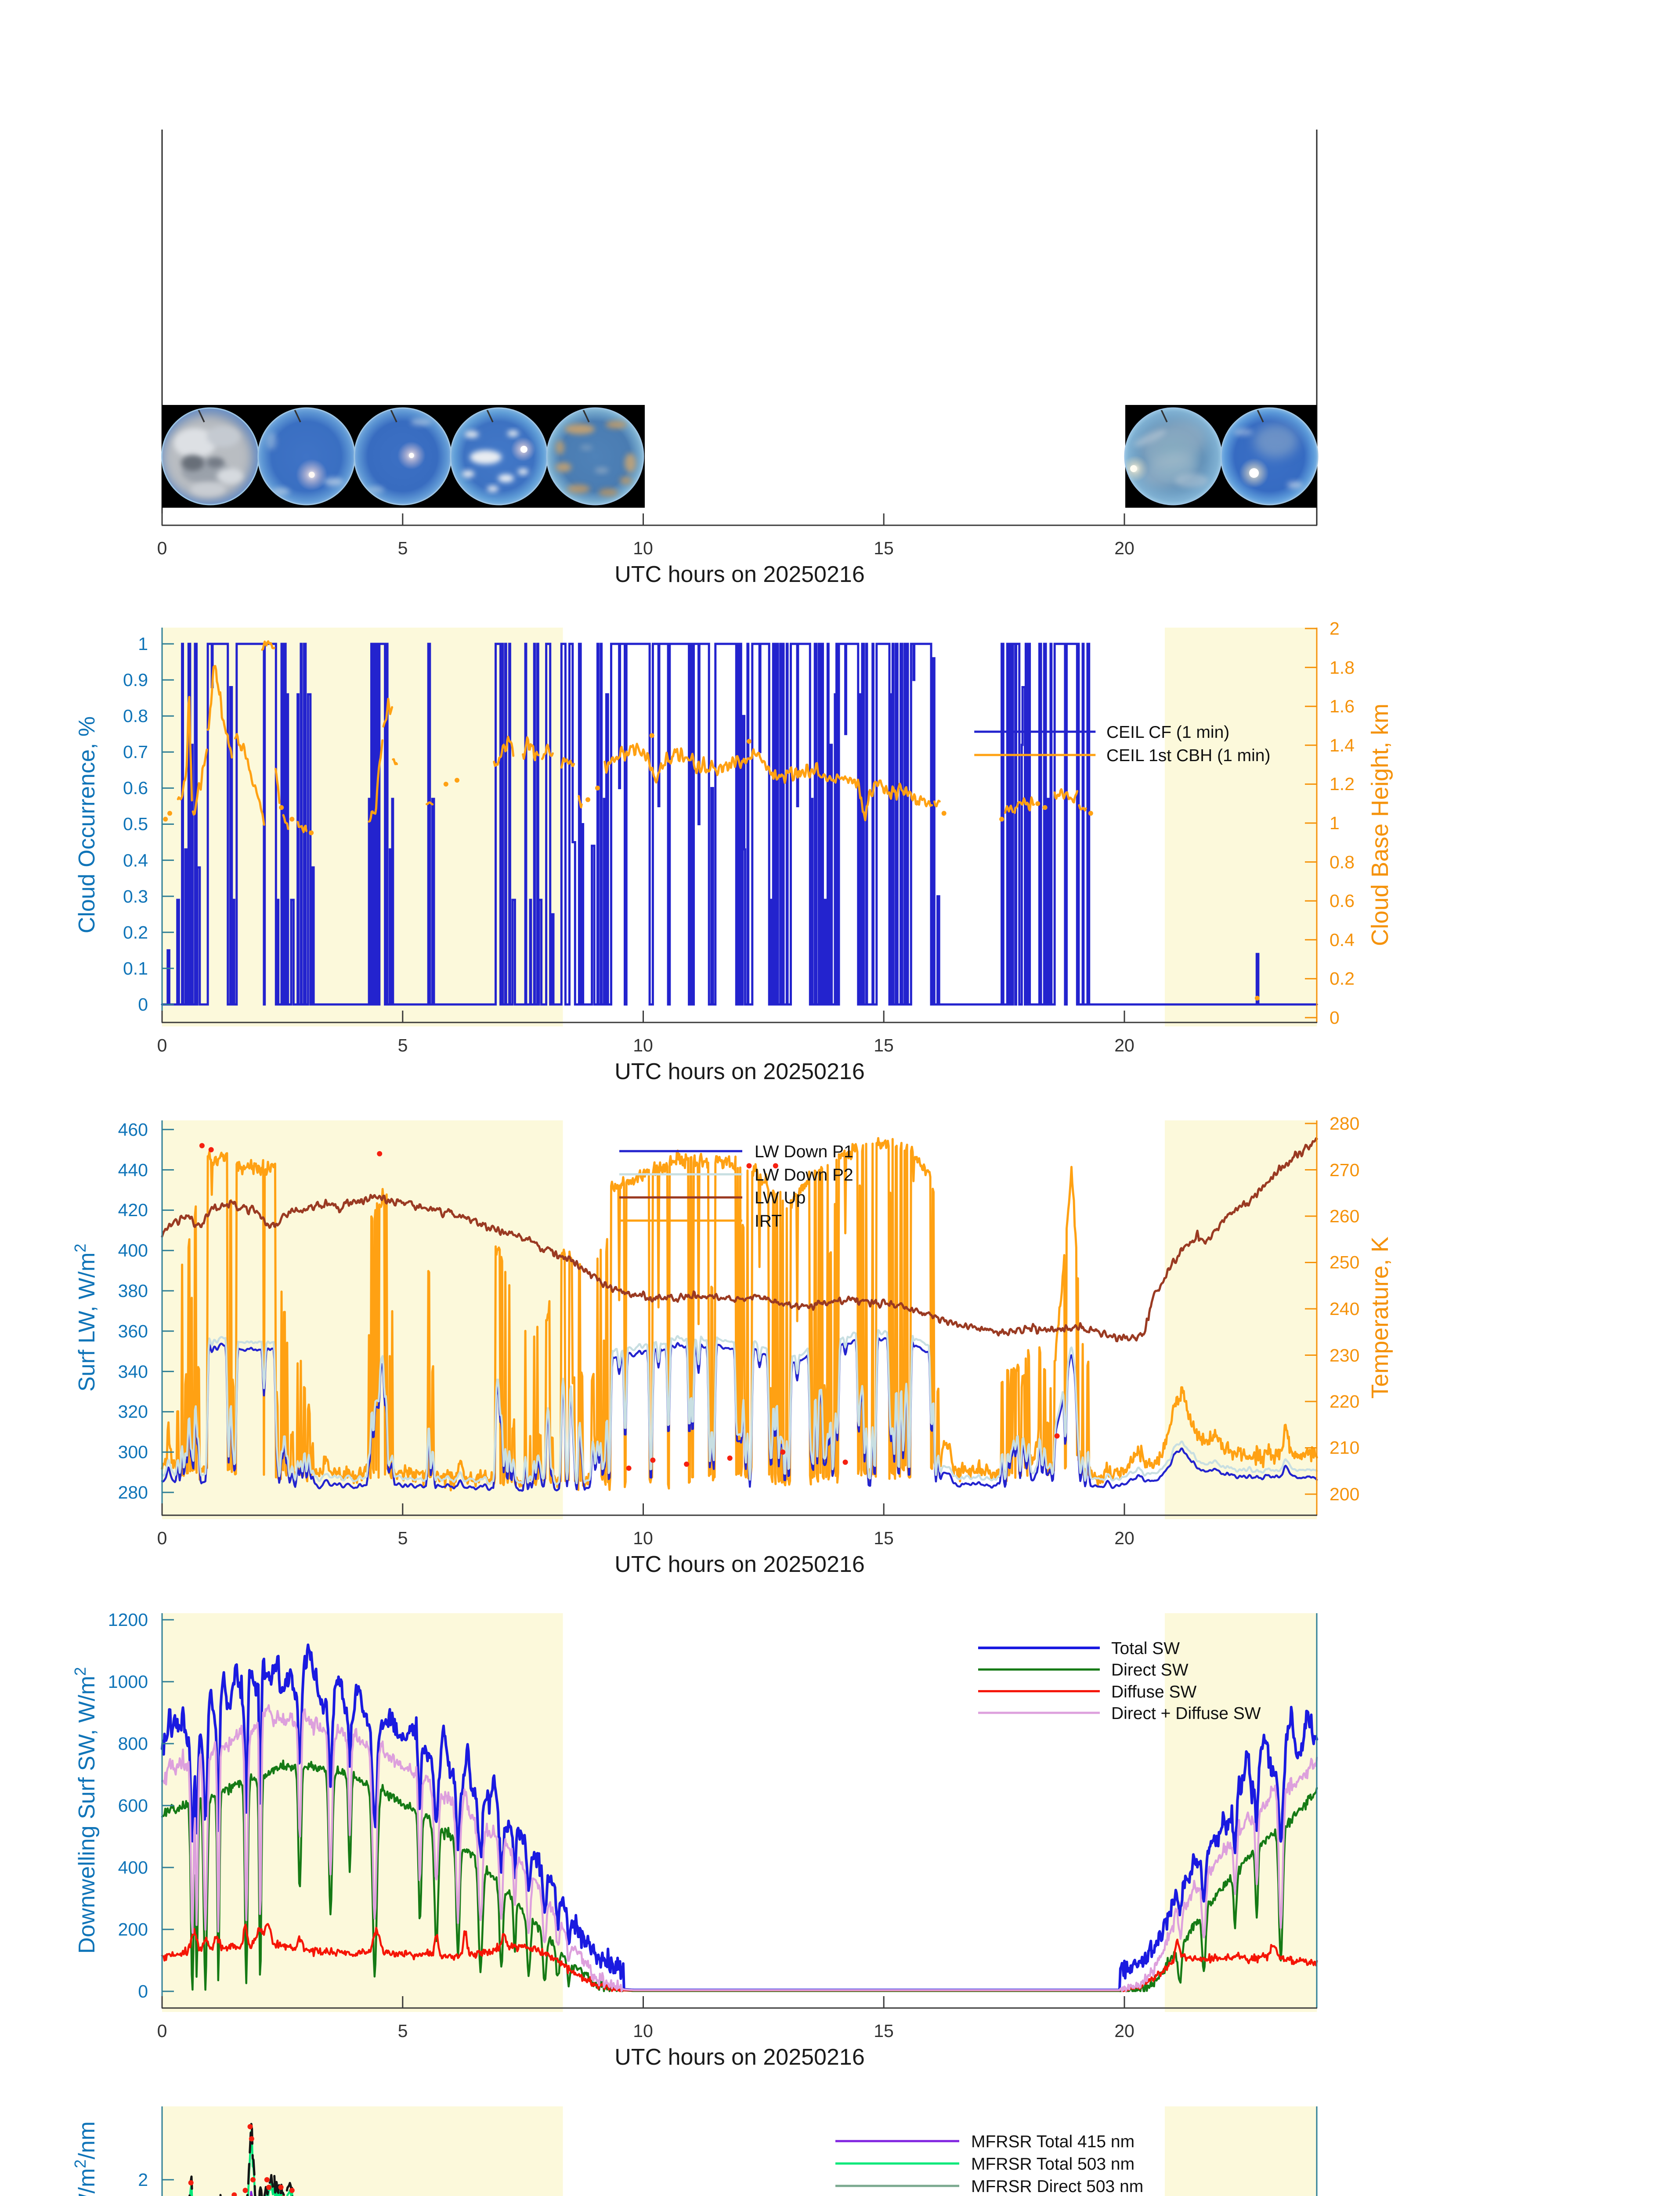 This screenshot has width=1680, height=2196. What do you see at coordinates (1342, 745) in the screenshot?
I see `svg-text: 1.4` at bounding box center [1342, 745].